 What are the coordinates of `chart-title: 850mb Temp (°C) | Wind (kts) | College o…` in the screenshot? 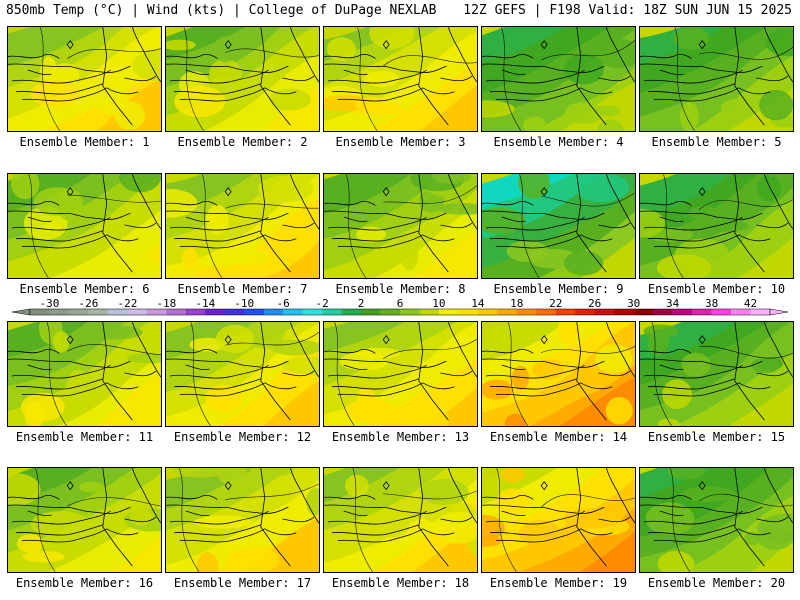 It's located at (221, 10).